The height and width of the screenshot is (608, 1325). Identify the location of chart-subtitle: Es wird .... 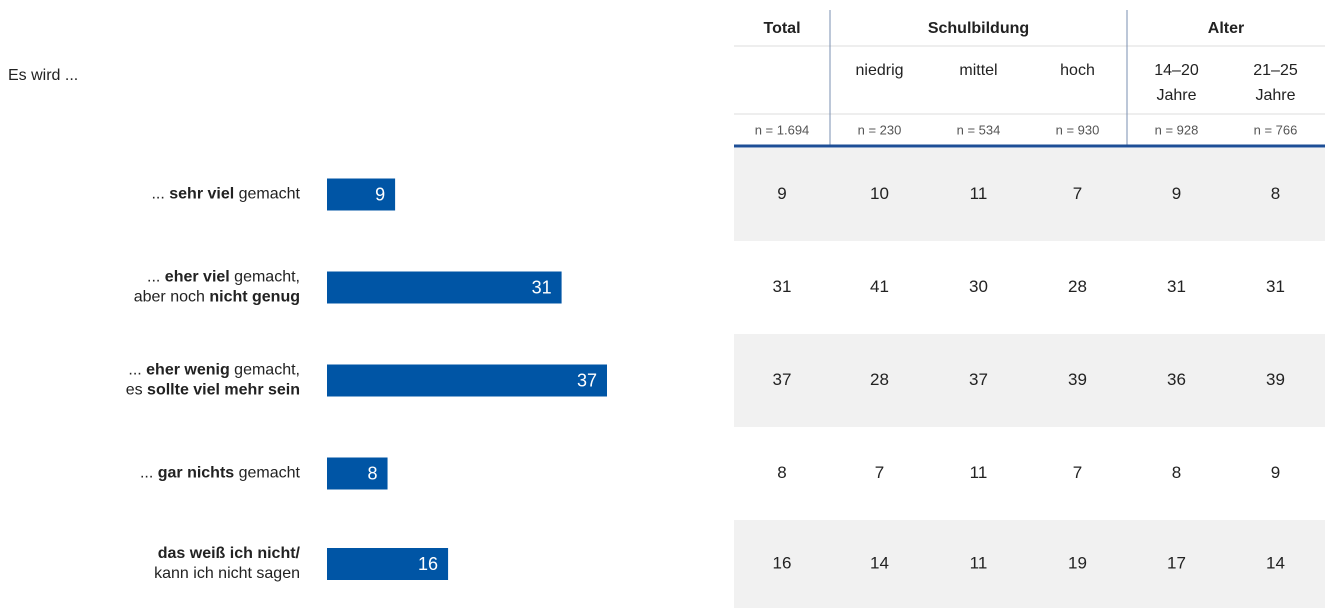
(43, 75).